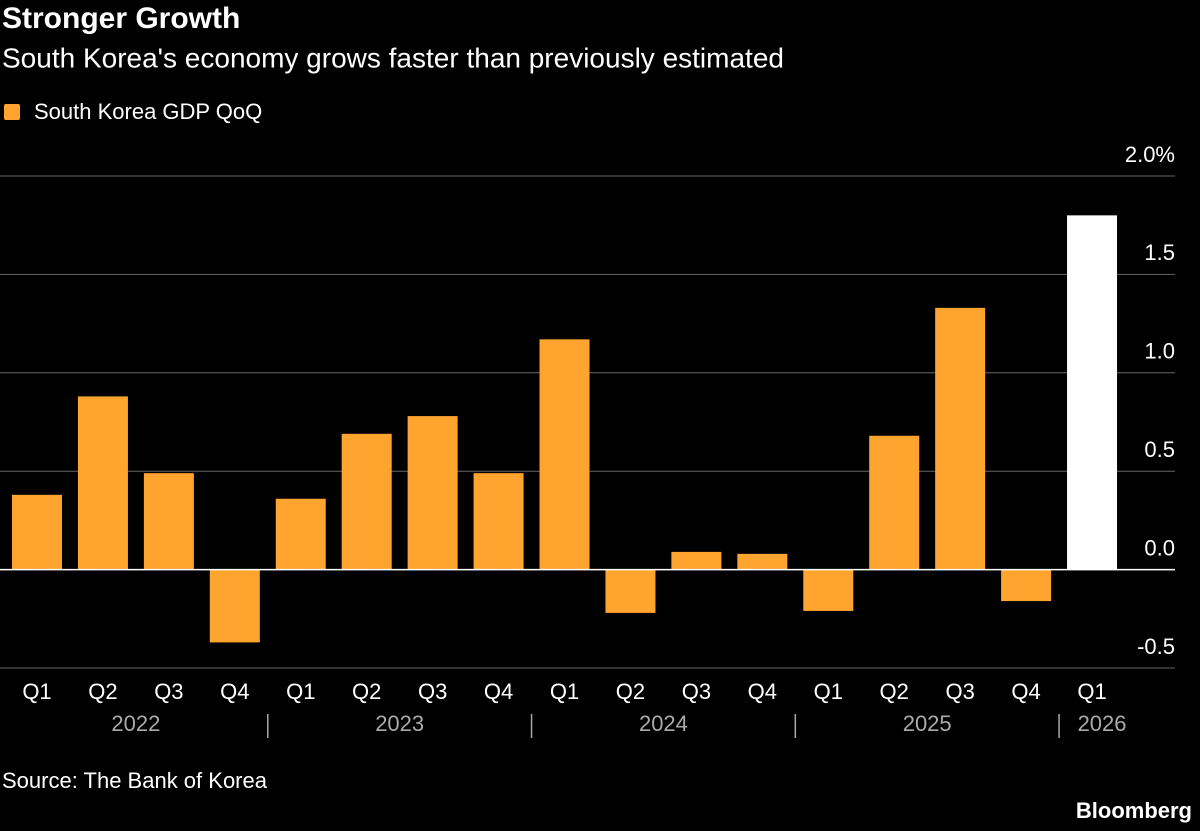 The height and width of the screenshot is (831, 1200). What do you see at coordinates (399, 723) in the screenshot?
I see `x-group-label: 2023` at bounding box center [399, 723].